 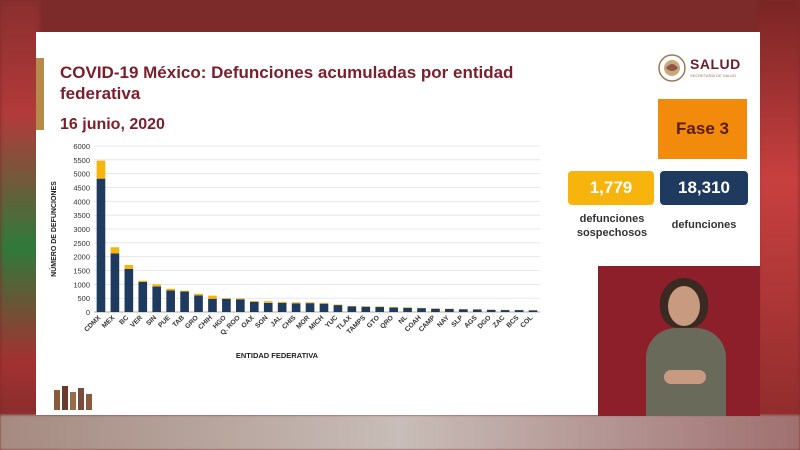 What do you see at coordinates (81, 201) in the screenshot?
I see `y-tick-label: 4000` at bounding box center [81, 201].